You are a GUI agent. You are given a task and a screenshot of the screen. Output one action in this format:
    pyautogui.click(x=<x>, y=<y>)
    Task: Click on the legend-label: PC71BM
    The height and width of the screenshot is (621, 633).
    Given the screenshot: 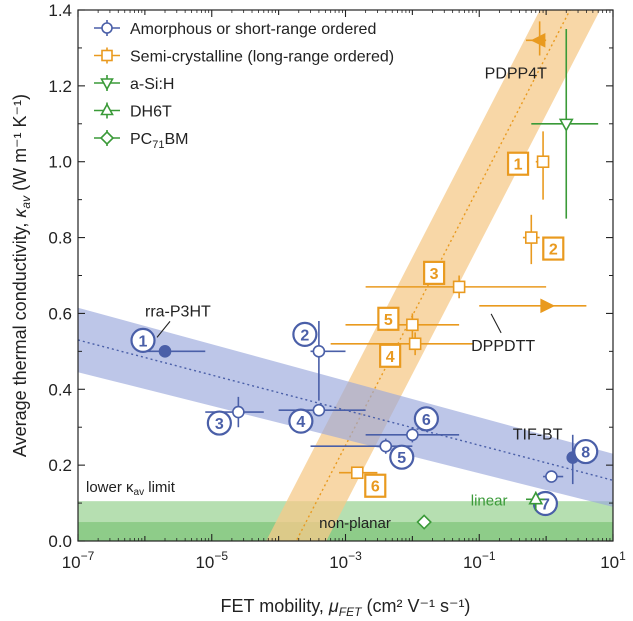 What is the action you would take?
    pyautogui.click(x=159, y=141)
    